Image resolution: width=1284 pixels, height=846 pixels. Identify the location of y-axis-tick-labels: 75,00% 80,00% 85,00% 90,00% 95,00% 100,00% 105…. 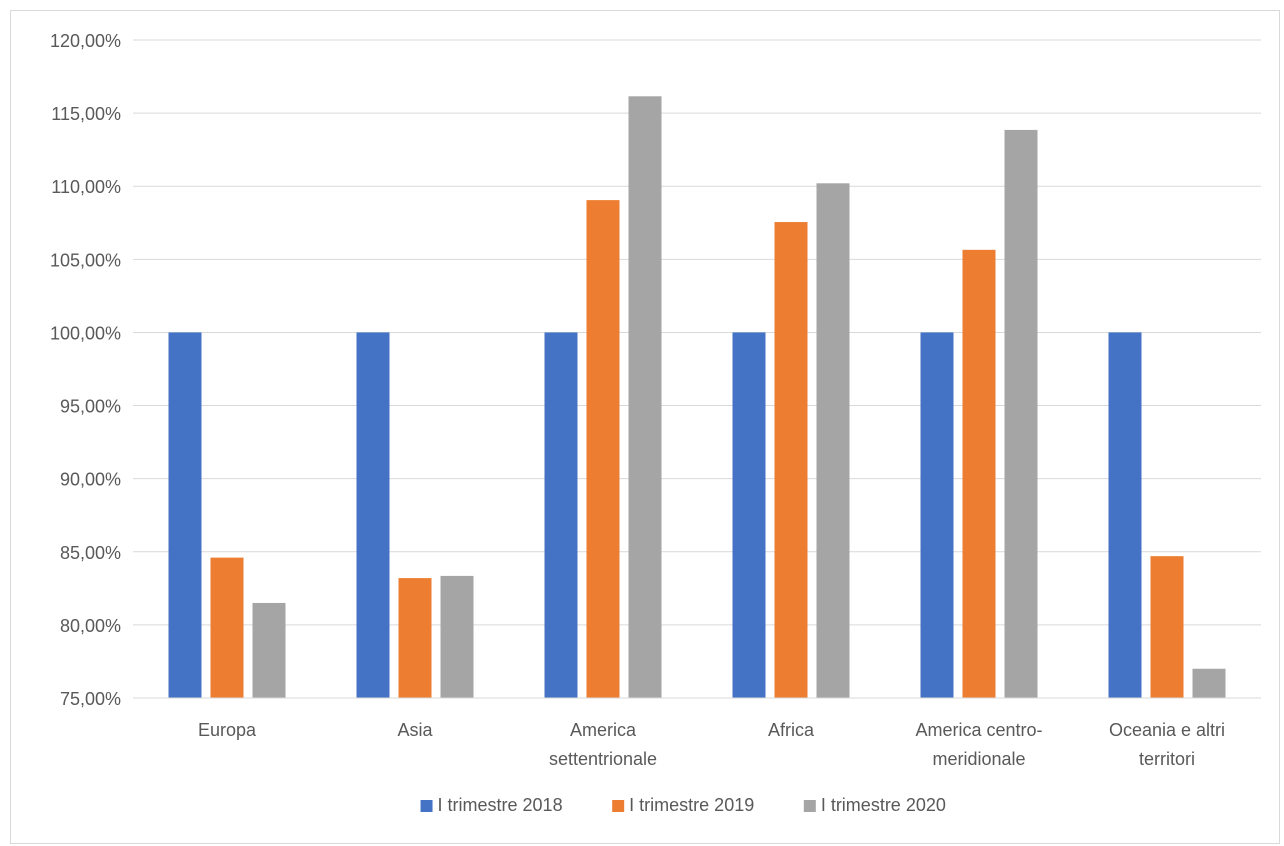
(85, 370).